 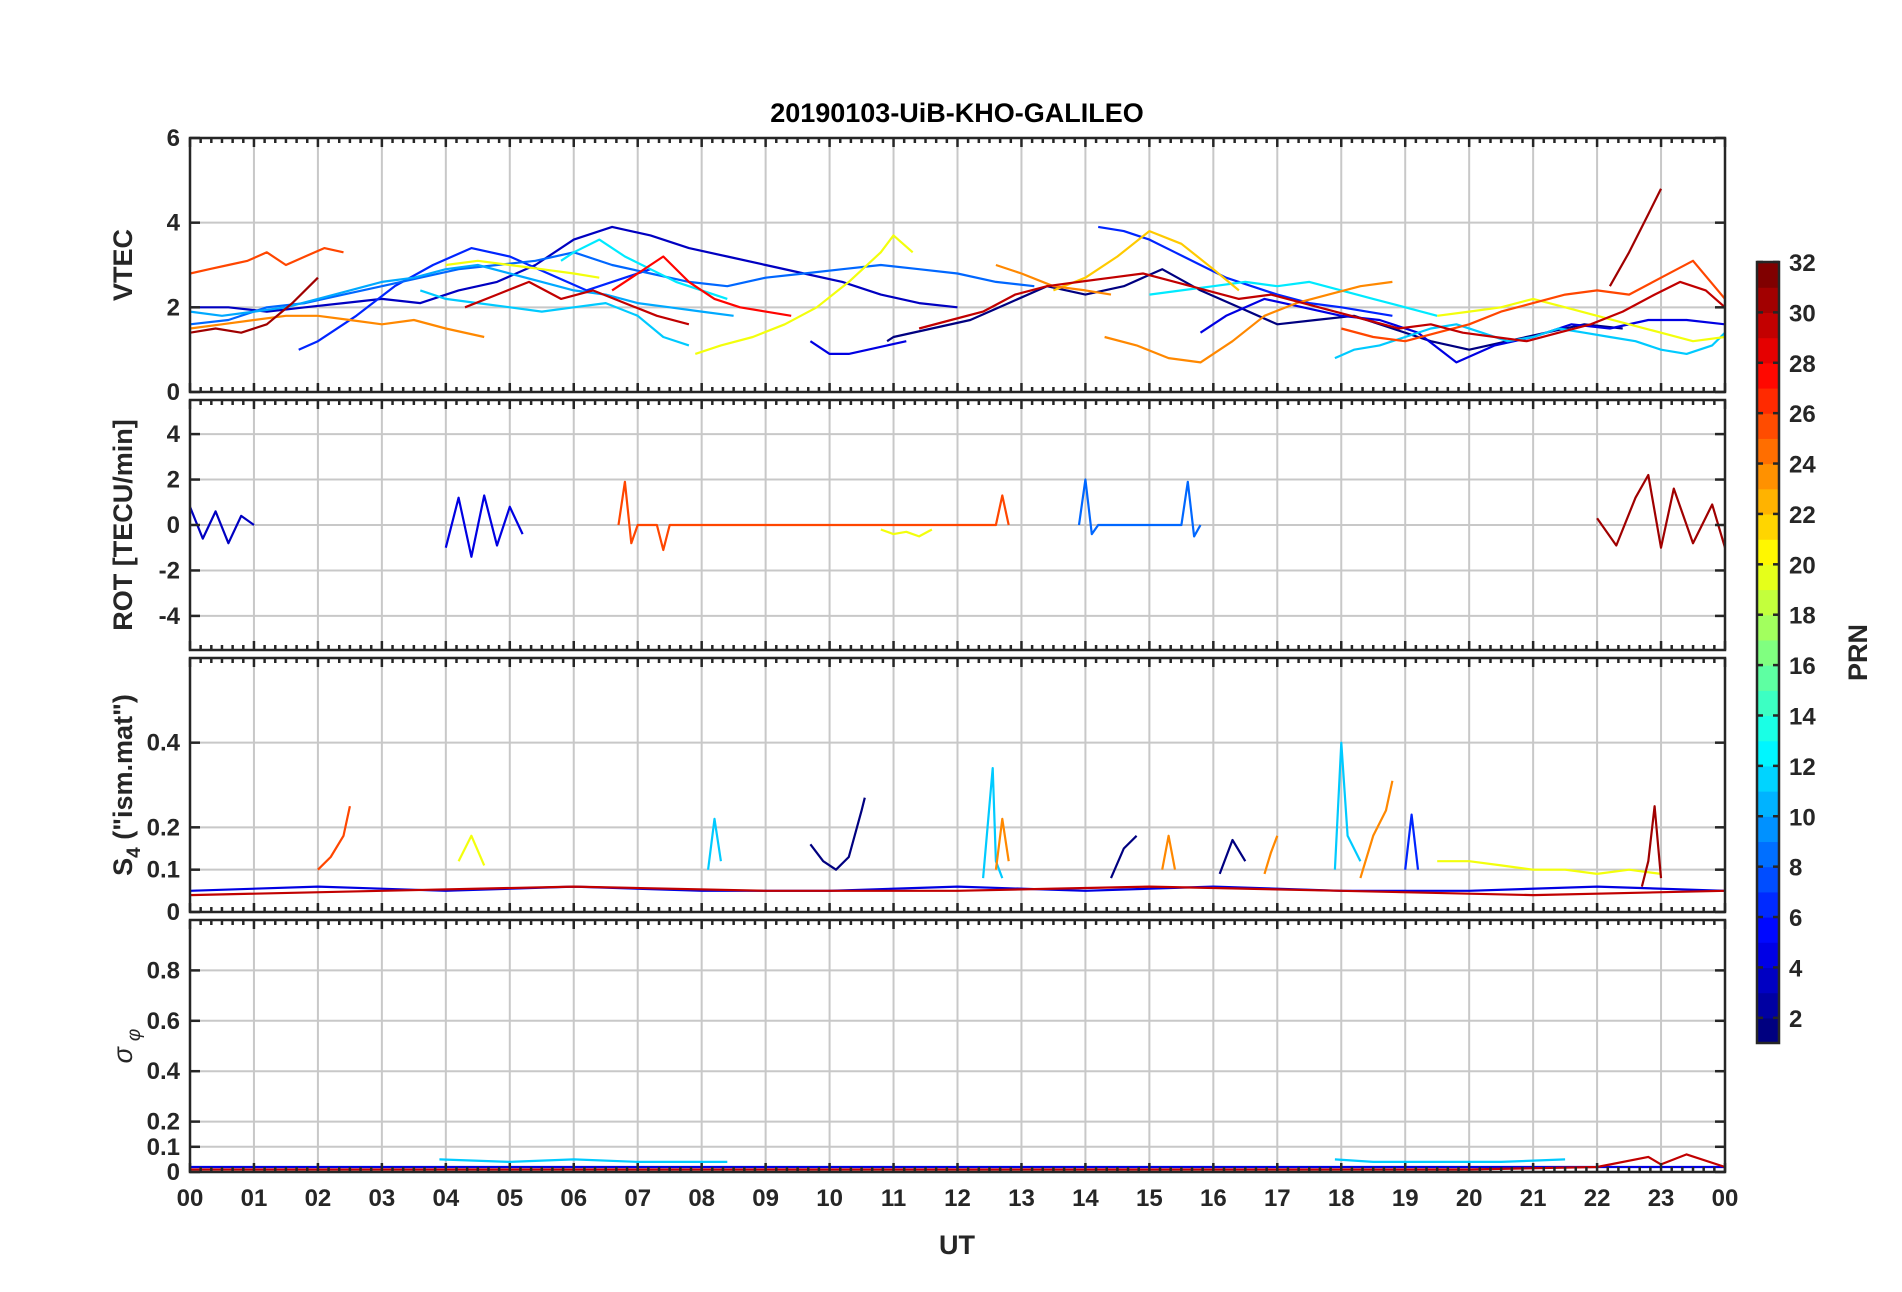 What do you see at coordinates (1213, 1198) in the screenshot?
I see `x-tick-label: 16` at bounding box center [1213, 1198].